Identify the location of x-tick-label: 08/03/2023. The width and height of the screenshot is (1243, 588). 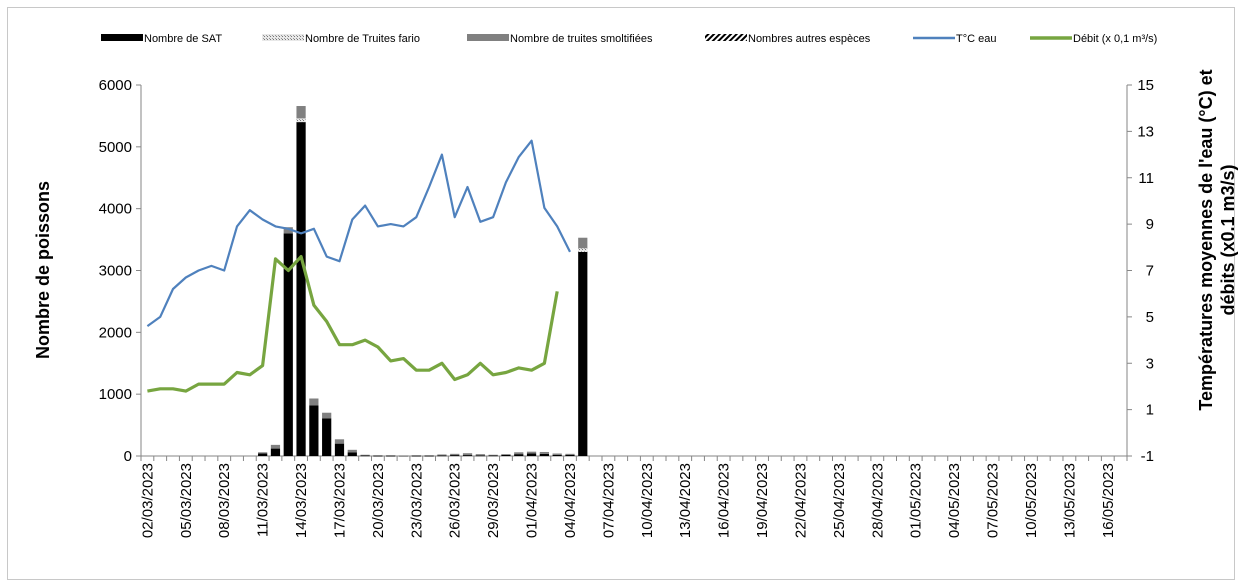
(224, 500).